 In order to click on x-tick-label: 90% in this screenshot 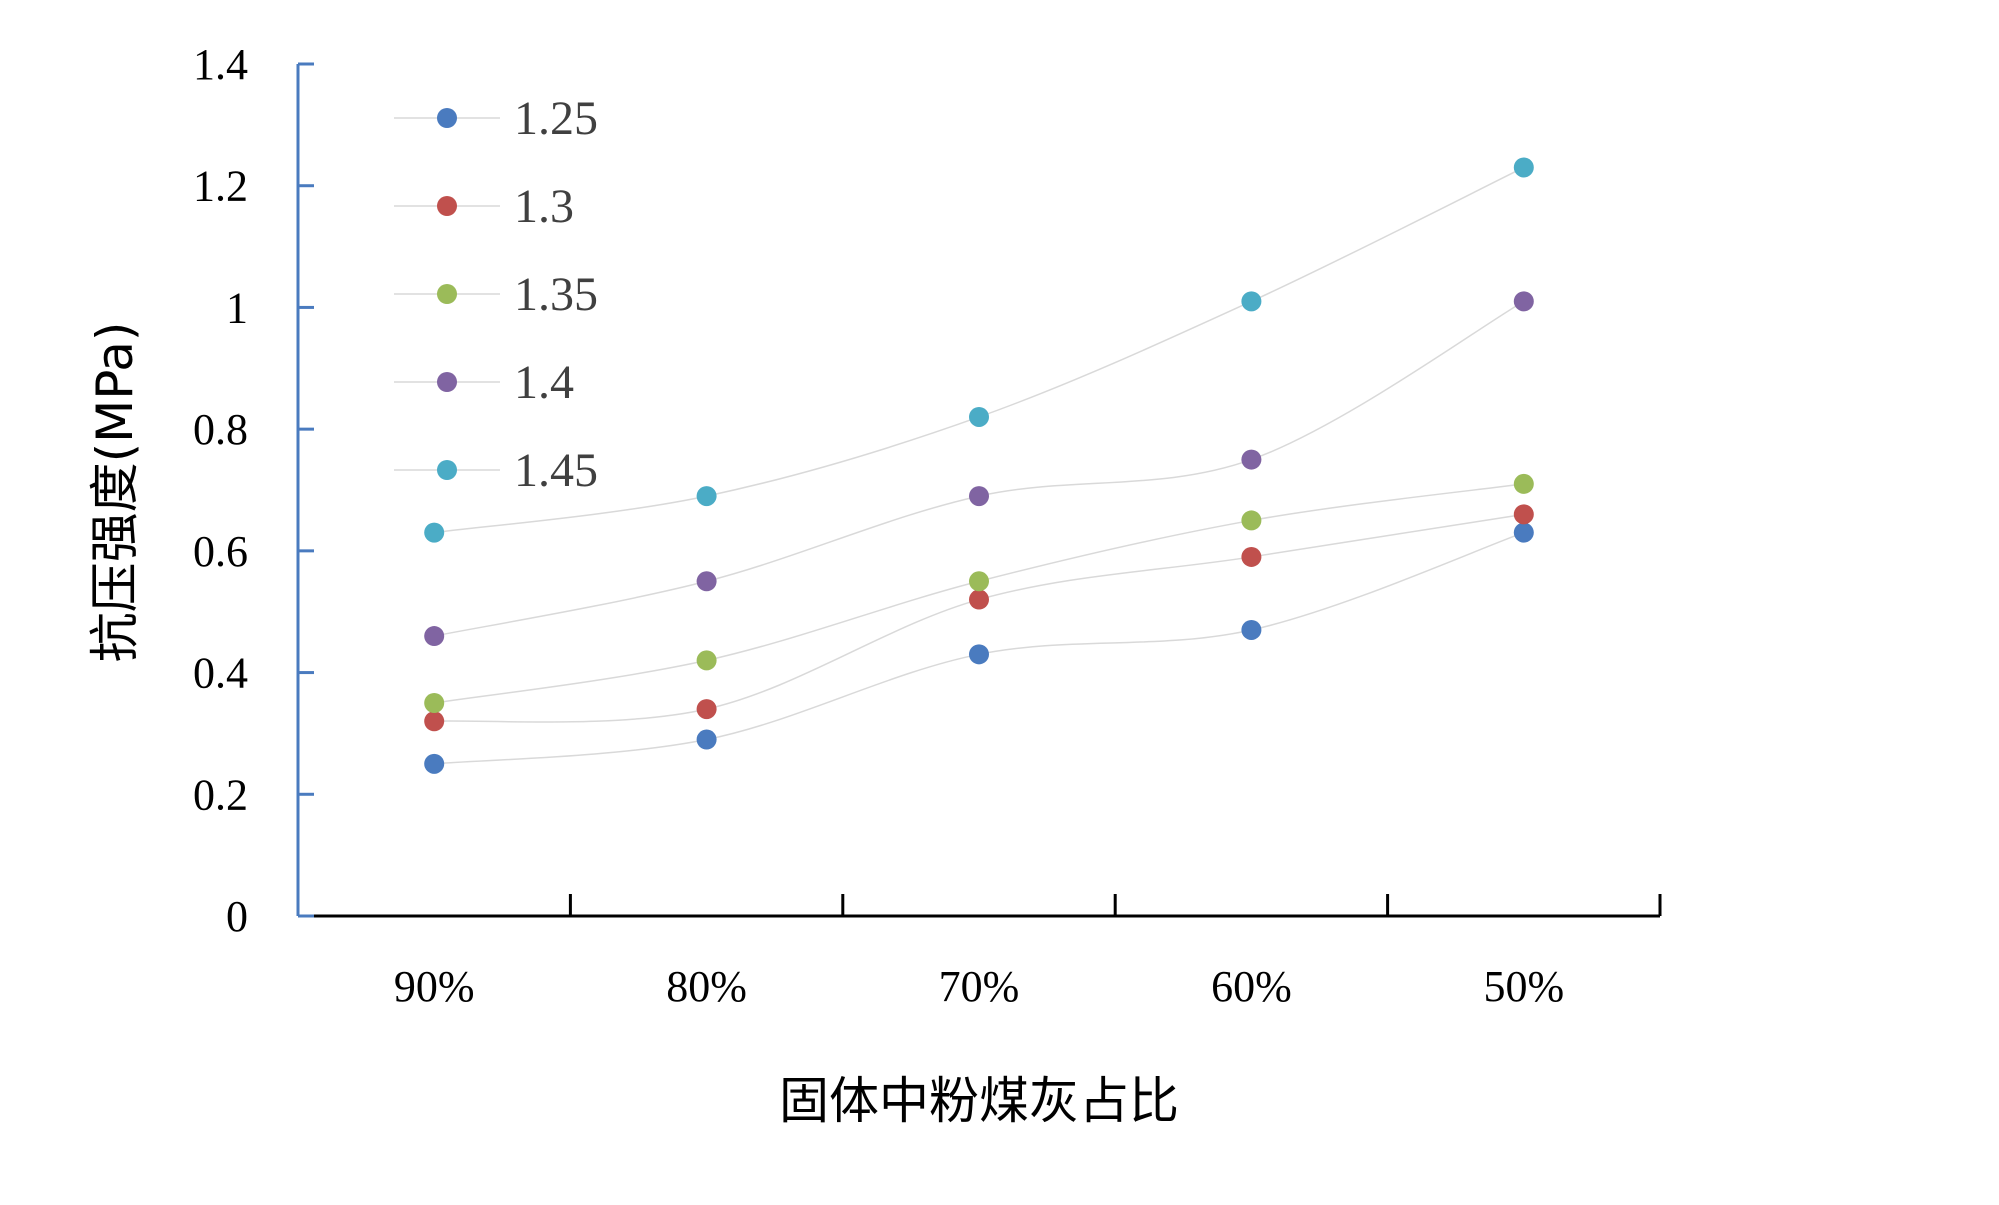, I will do `click(434, 986)`.